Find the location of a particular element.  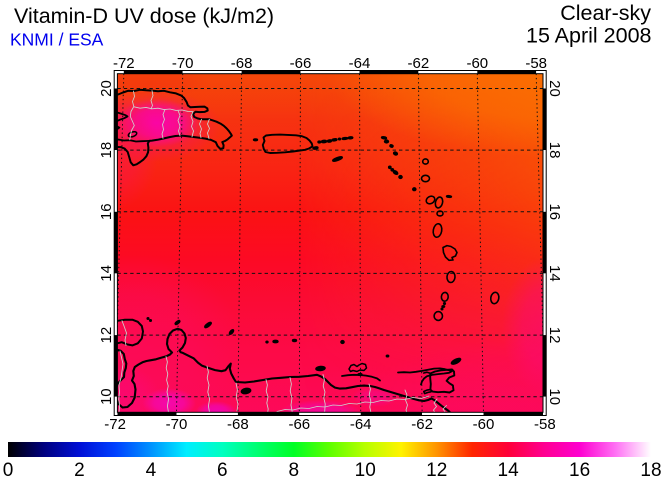

svg-text: Clear-sky is located at coordinates (605, 13).